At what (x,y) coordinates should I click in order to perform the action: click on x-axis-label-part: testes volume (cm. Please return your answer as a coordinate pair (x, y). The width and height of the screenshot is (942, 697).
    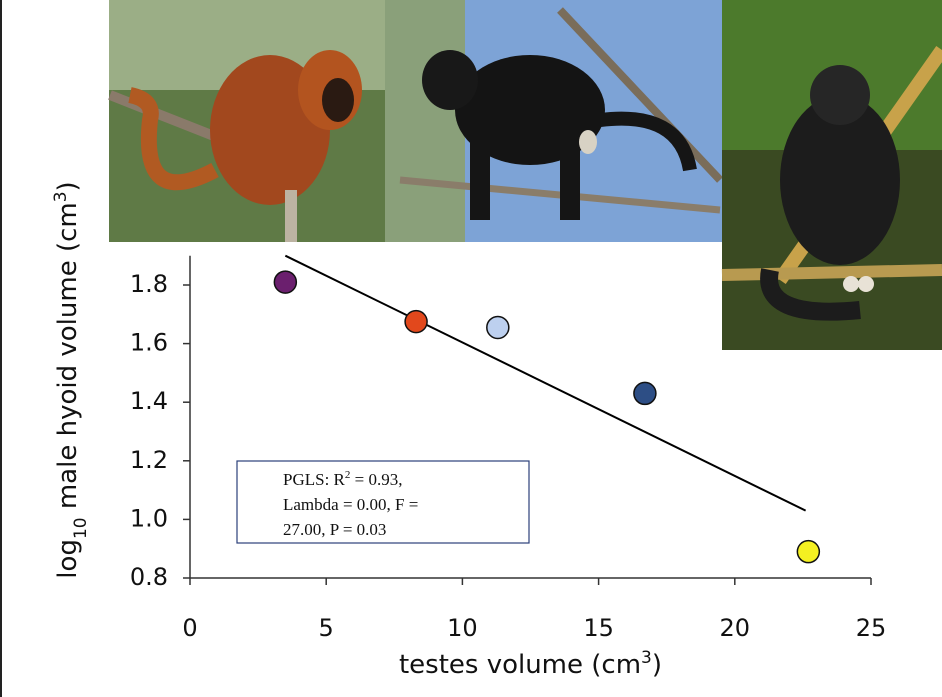
    Looking at the image, I should click on (520, 665).